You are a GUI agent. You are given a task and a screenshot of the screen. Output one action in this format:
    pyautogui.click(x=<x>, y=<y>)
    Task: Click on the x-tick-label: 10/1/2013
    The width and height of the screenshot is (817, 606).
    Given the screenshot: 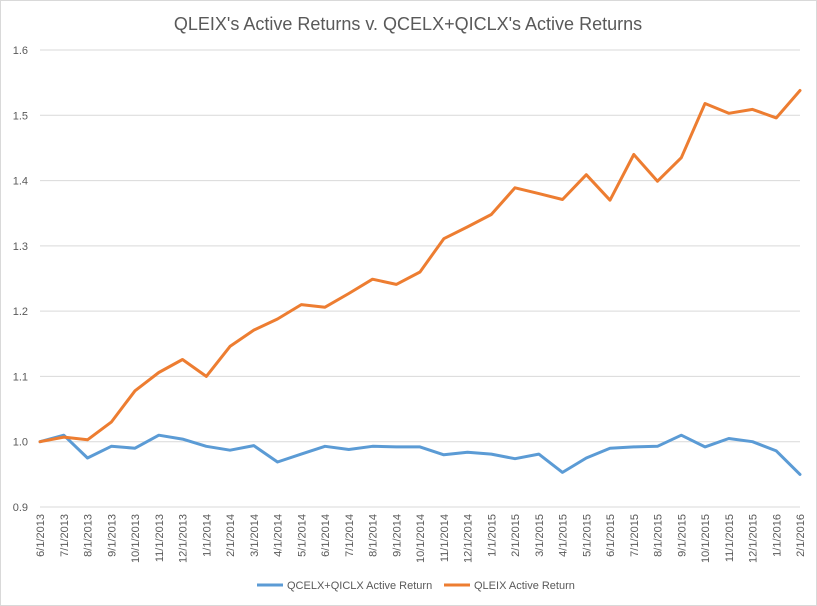 What is the action you would take?
    pyautogui.click(x=136, y=538)
    